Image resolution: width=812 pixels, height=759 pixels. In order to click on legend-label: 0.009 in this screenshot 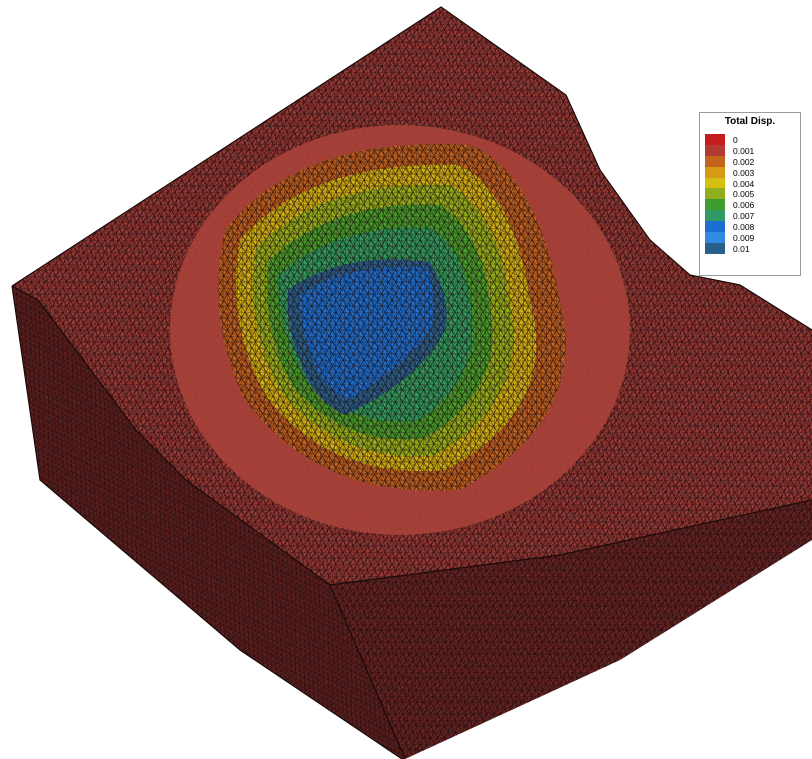, I will do `click(744, 238)`.